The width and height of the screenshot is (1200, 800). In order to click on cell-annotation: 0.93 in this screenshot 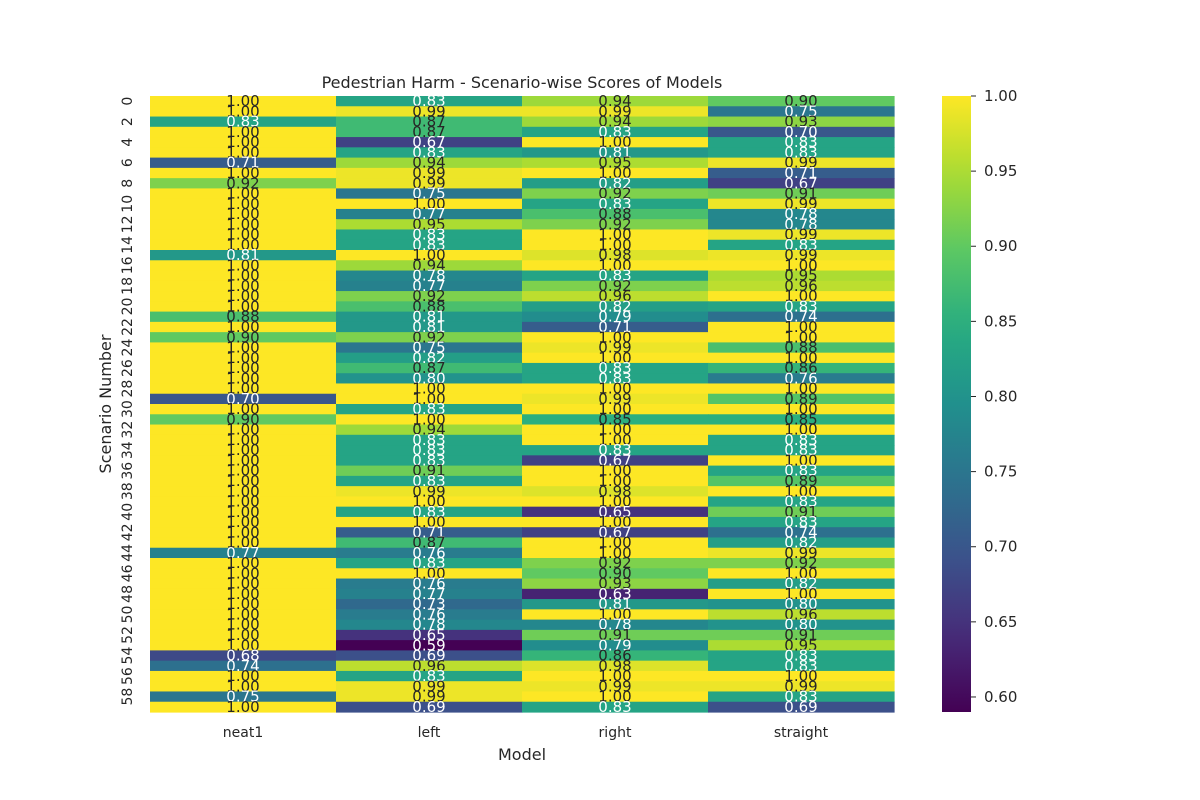, I will do `click(614, 584)`.